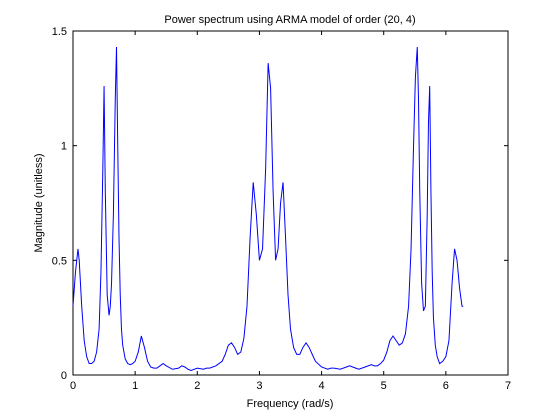 This screenshot has height=420, width=560. Describe the element at coordinates (39, 202) in the screenshot. I see `y-axis-label: Magnitude (unitless)` at that location.